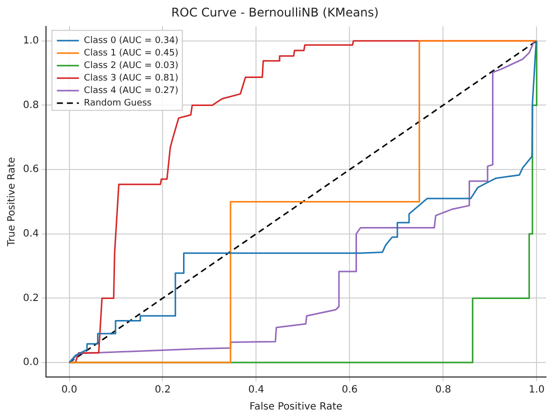 This screenshot has width=552, height=417. Describe the element at coordinates (118, 103) in the screenshot. I see `legend-label: Random Guess` at that location.